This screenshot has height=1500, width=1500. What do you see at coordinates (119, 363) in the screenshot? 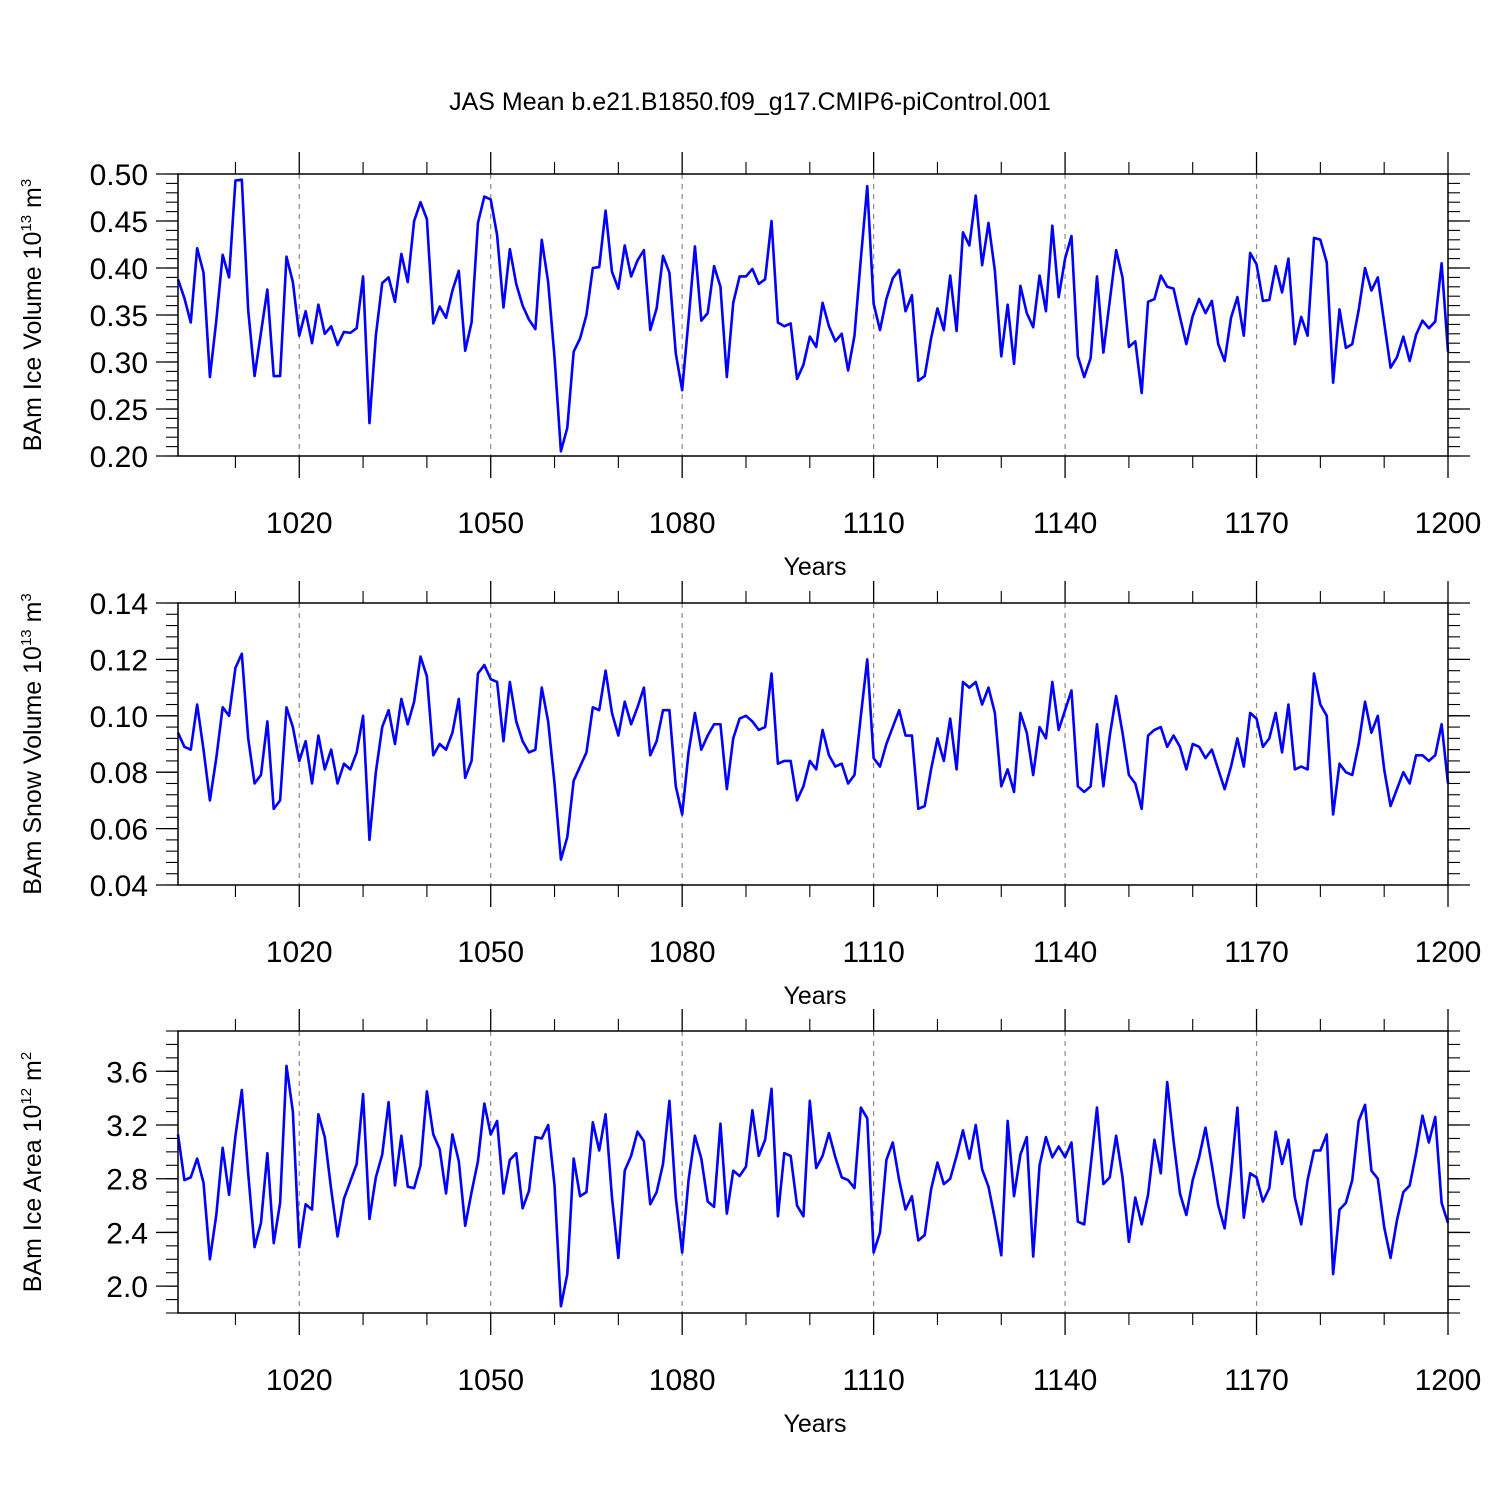
I see `y-tick-label-0.30: 0.30` at bounding box center [119, 363].